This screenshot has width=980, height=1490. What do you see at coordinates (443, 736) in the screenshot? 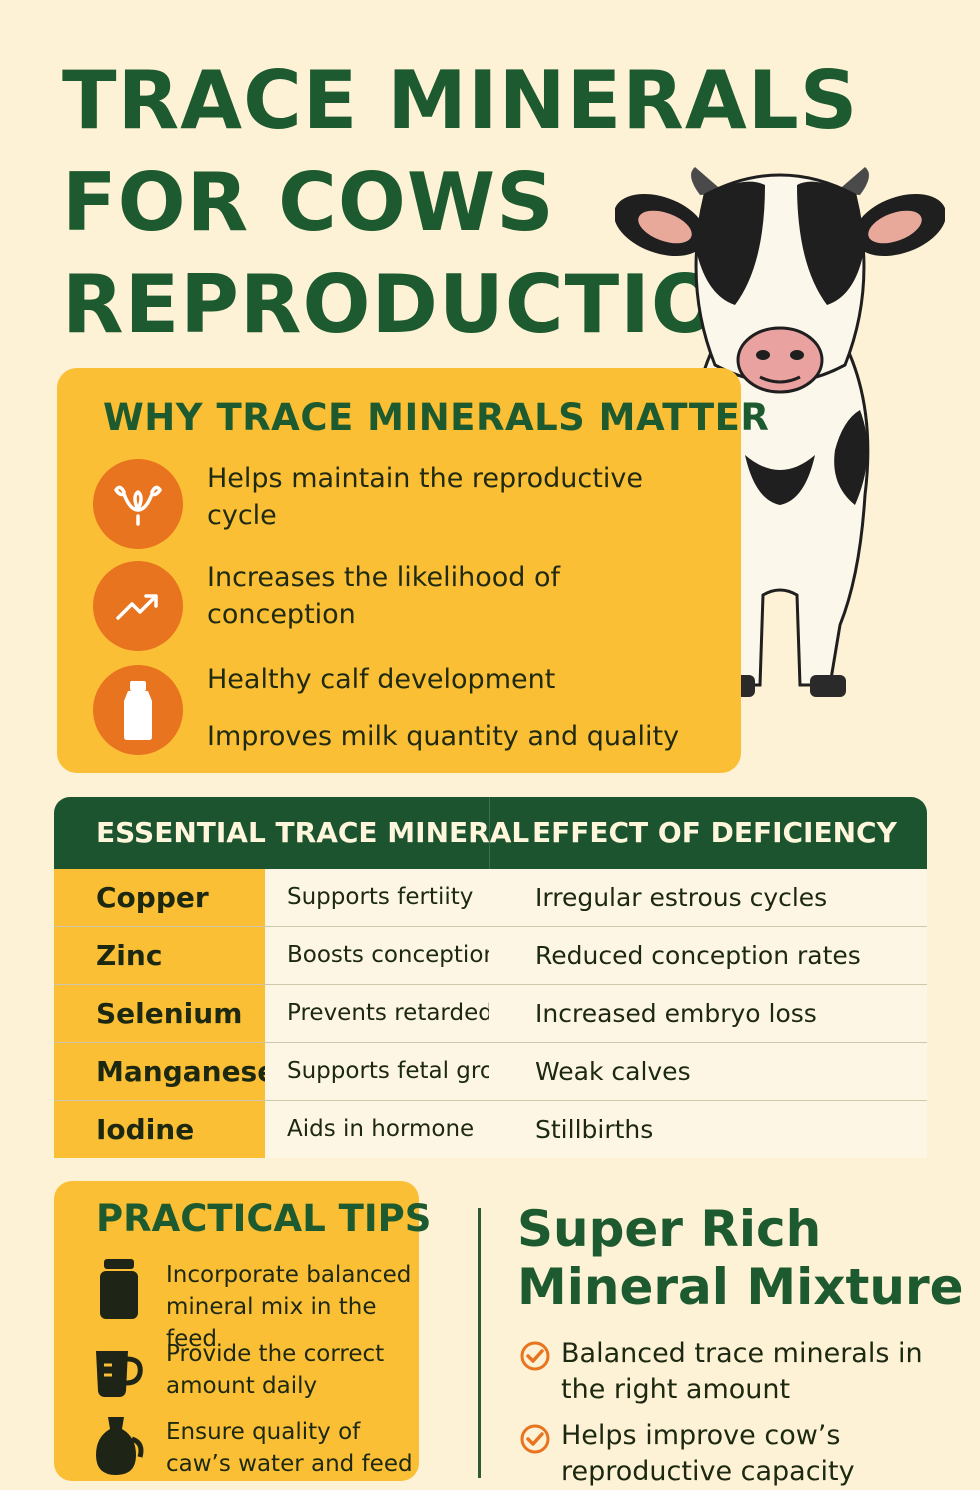
I see `why-item-4: Improves milk quantity and quality` at bounding box center [443, 736].